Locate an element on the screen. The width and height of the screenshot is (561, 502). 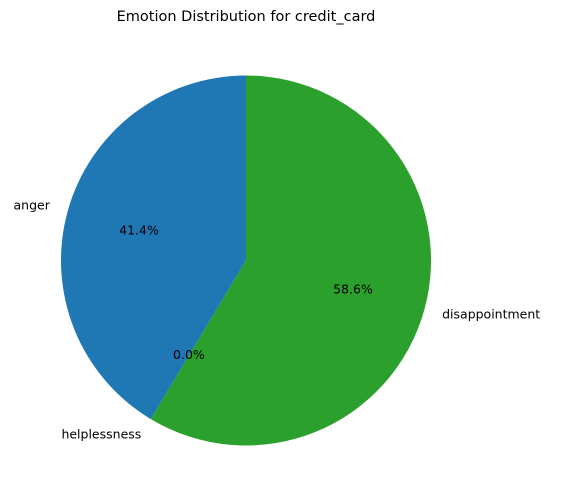
slice-label-disappointment: disappointment is located at coordinates (491, 313).